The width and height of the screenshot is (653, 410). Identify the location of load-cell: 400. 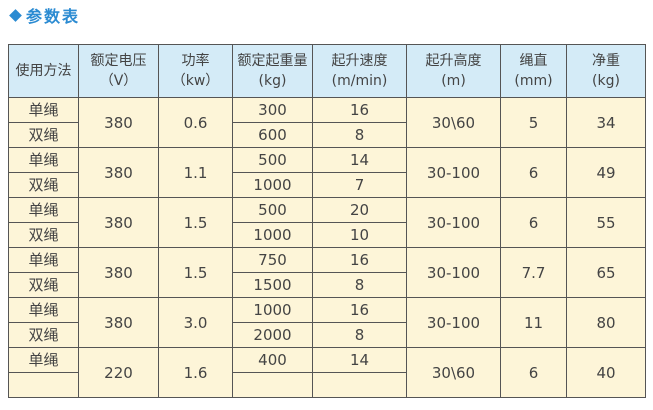
(272, 360).